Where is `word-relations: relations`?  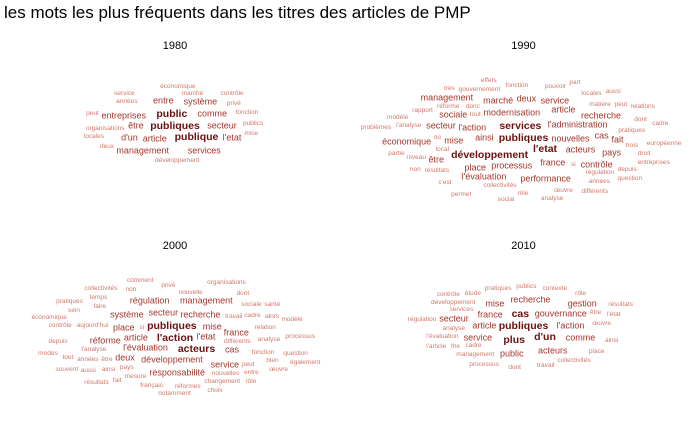 word-relations: relations is located at coordinates (642, 106).